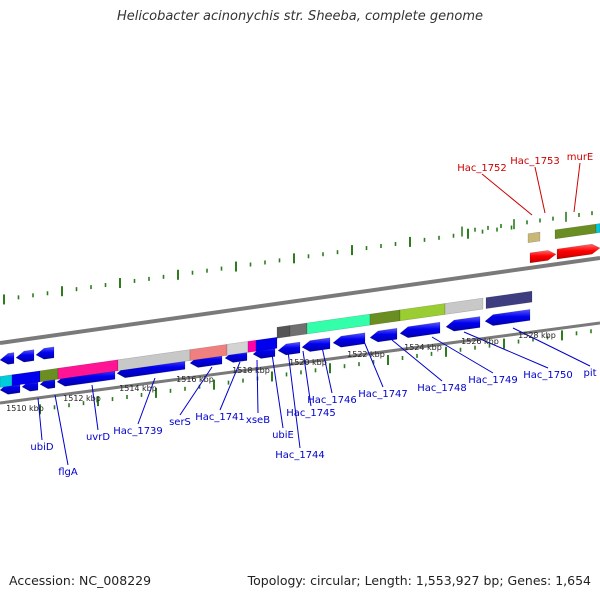  Describe the element at coordinates (308, 362) in the screenshot. I see `scale-label: 1520 kbp` at that location.